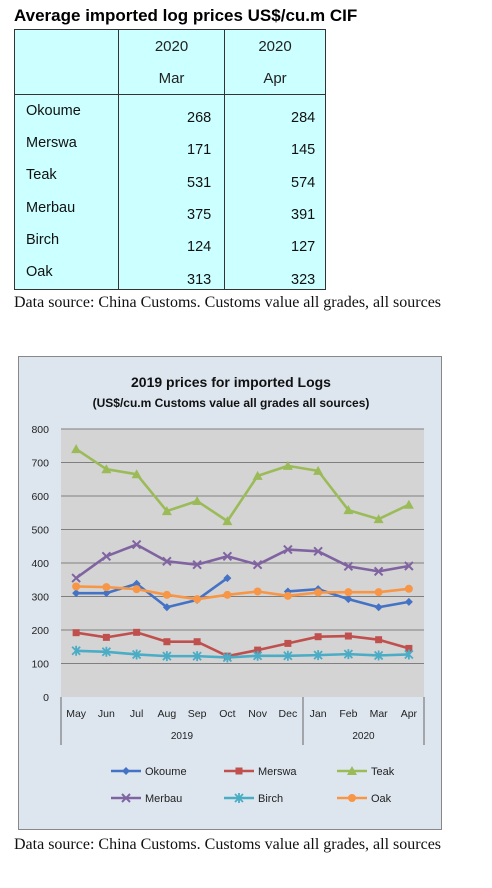 The width and height of the screenshot is (492, 888). Describe the element at coordinates (76, 714) in the screenshot. I see `x-tick-label: May` at that location.